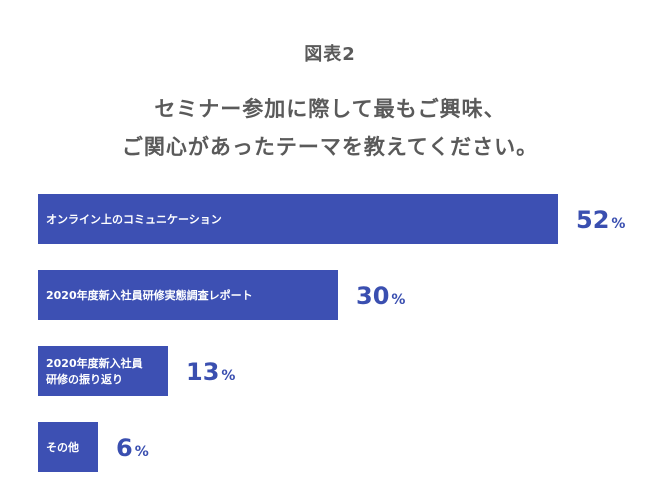 The image size is (660, 500). Describe the element at coordinates (380, 296) in the screenshot. I see `bar-2-value-label: 30%` at that location.